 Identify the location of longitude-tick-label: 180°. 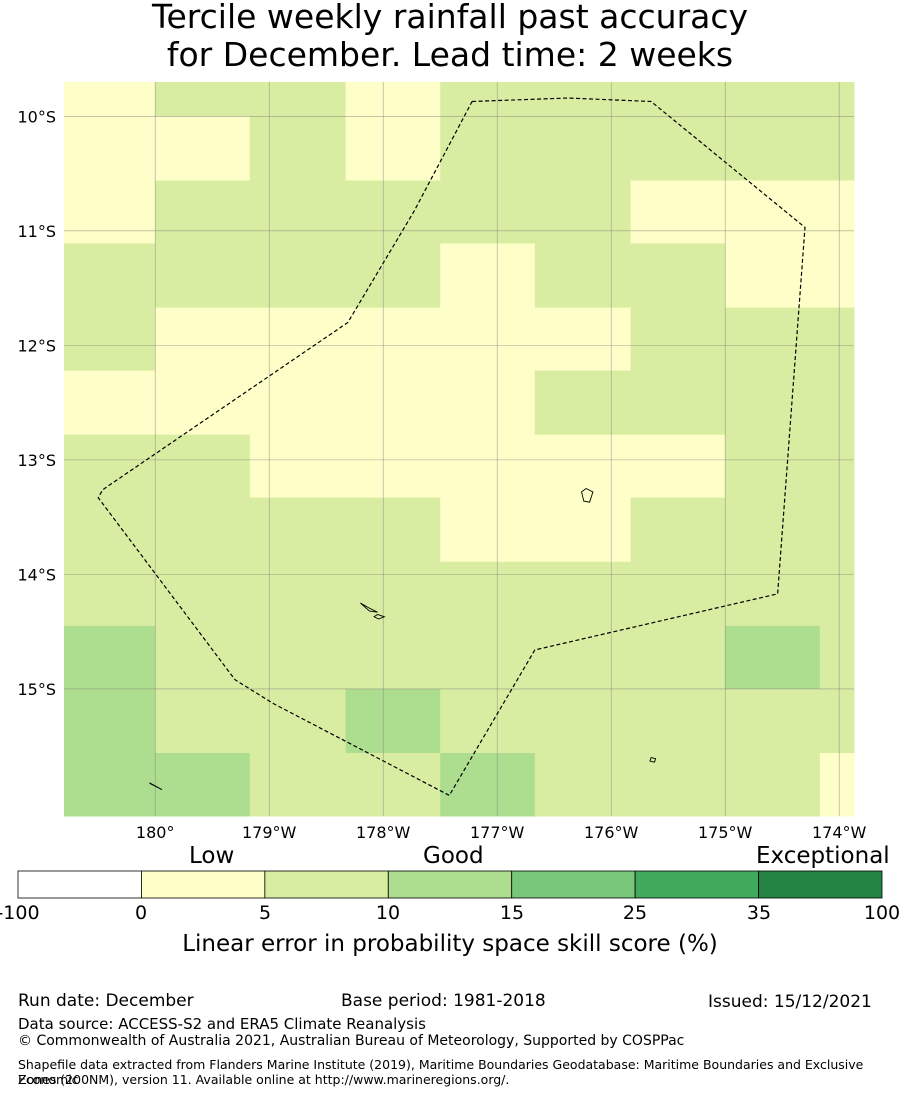
(155, 832).